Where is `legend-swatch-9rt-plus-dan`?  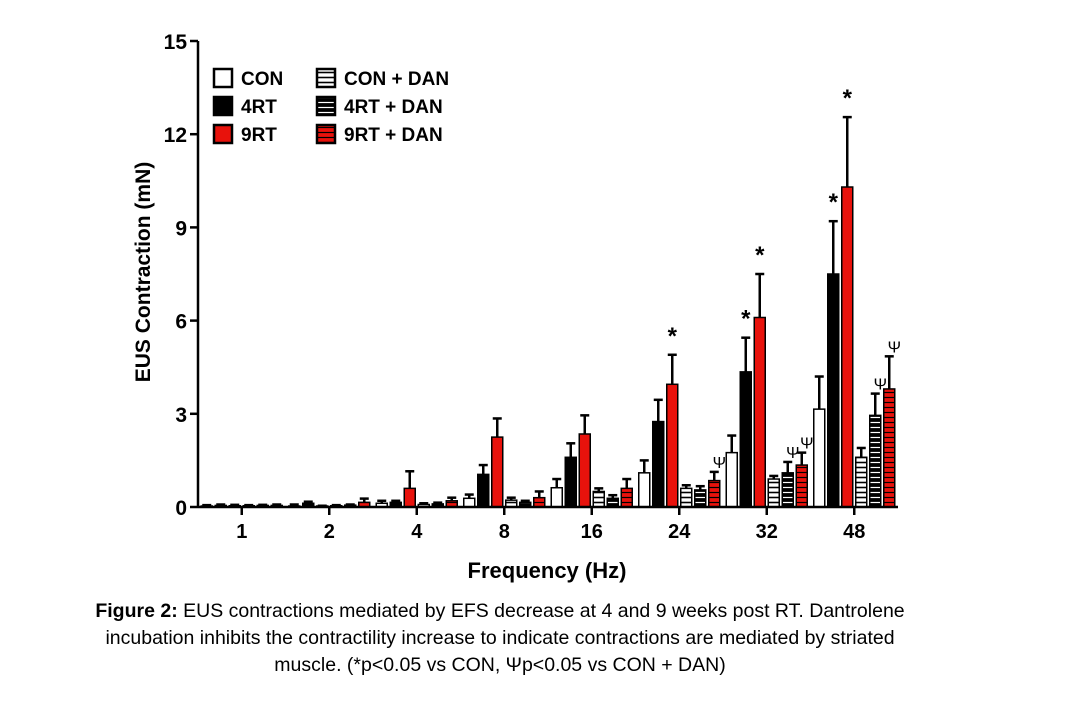
legend-swatch-9rt-plus-dan is located at coordinates (326, 134).